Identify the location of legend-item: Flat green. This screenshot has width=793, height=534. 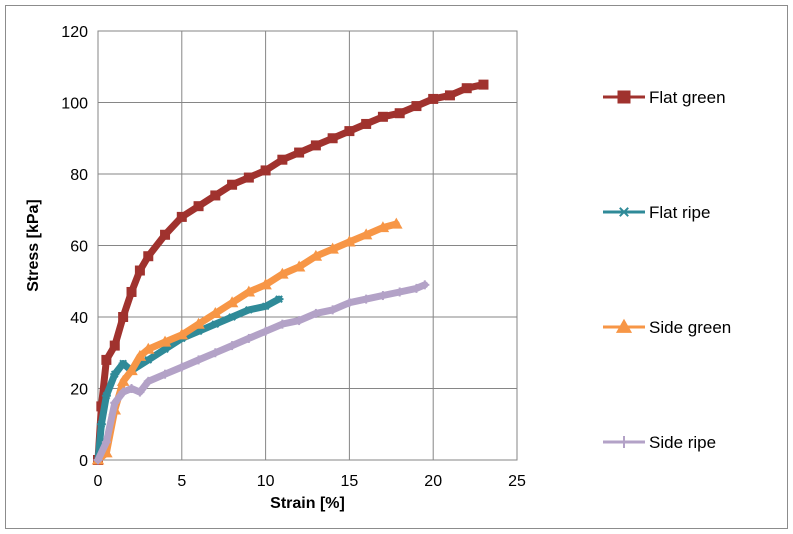
(664, 97).